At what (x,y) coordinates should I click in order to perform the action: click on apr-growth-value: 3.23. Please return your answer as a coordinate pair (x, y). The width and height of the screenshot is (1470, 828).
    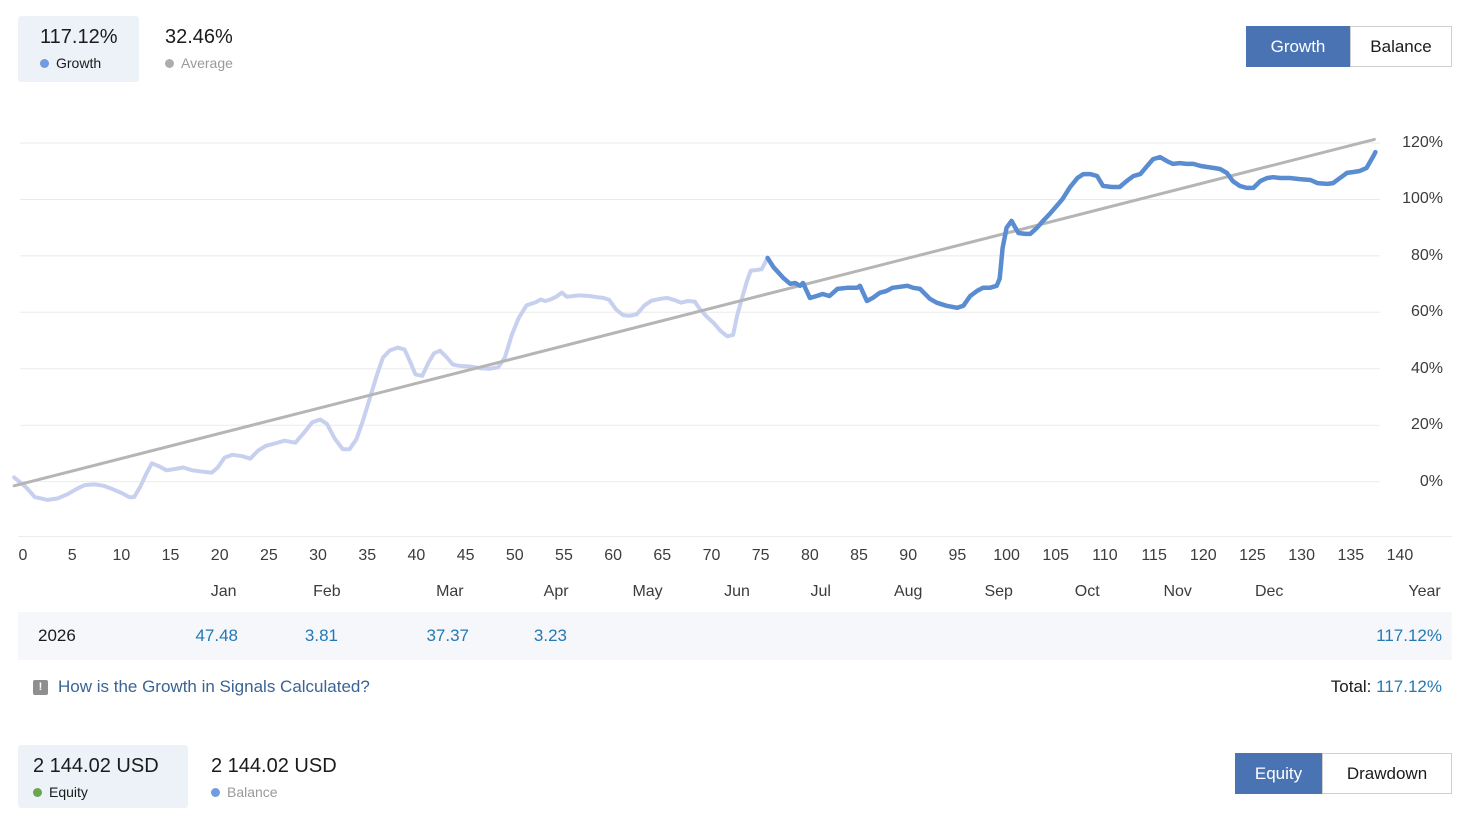
    Looking at the image, I should click on (550, 635).